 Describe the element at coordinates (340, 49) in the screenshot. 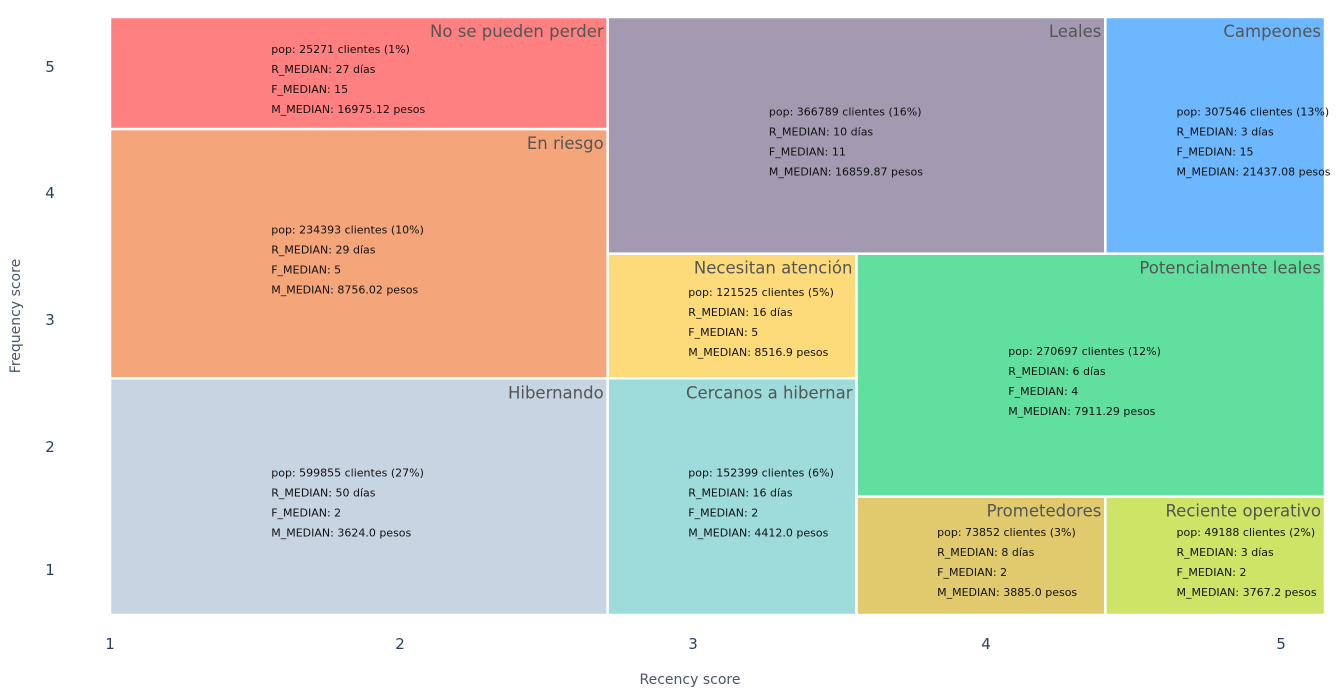

I see `segment-stat: pop: 25271 clientes (1%)` at that location.